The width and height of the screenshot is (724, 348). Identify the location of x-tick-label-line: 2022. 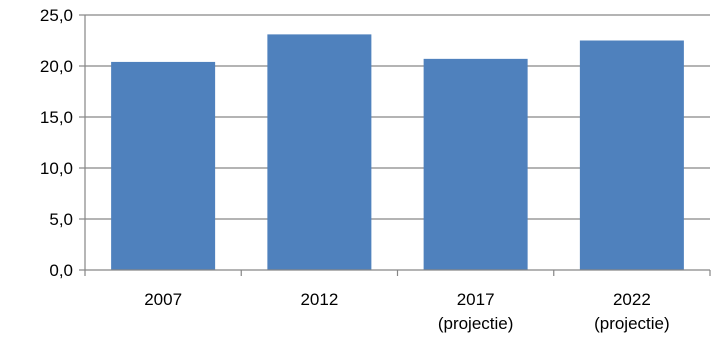
(632, 299).